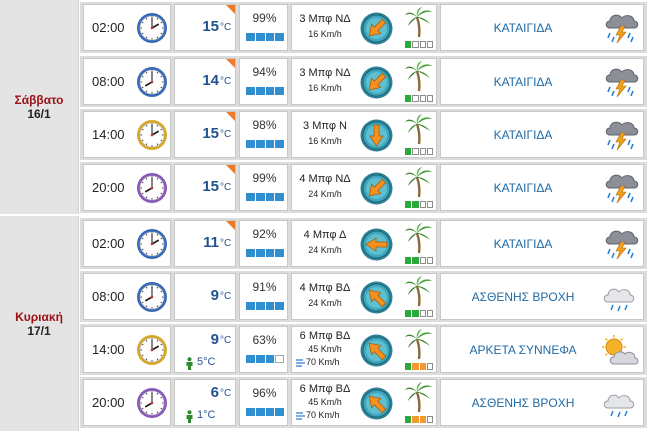  Describe the element at coordinates (263, 296) in the screenshot. I see `humidity-cell: 91%` at that location.